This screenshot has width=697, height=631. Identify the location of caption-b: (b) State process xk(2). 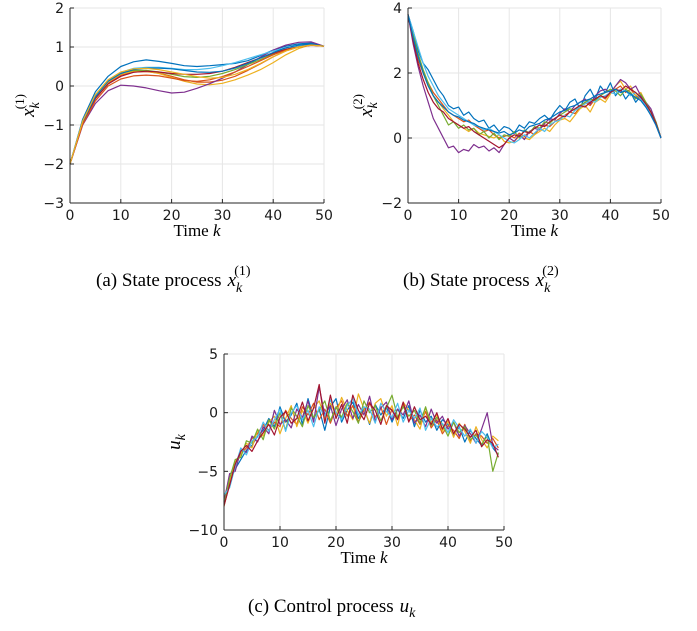
(481, 280).